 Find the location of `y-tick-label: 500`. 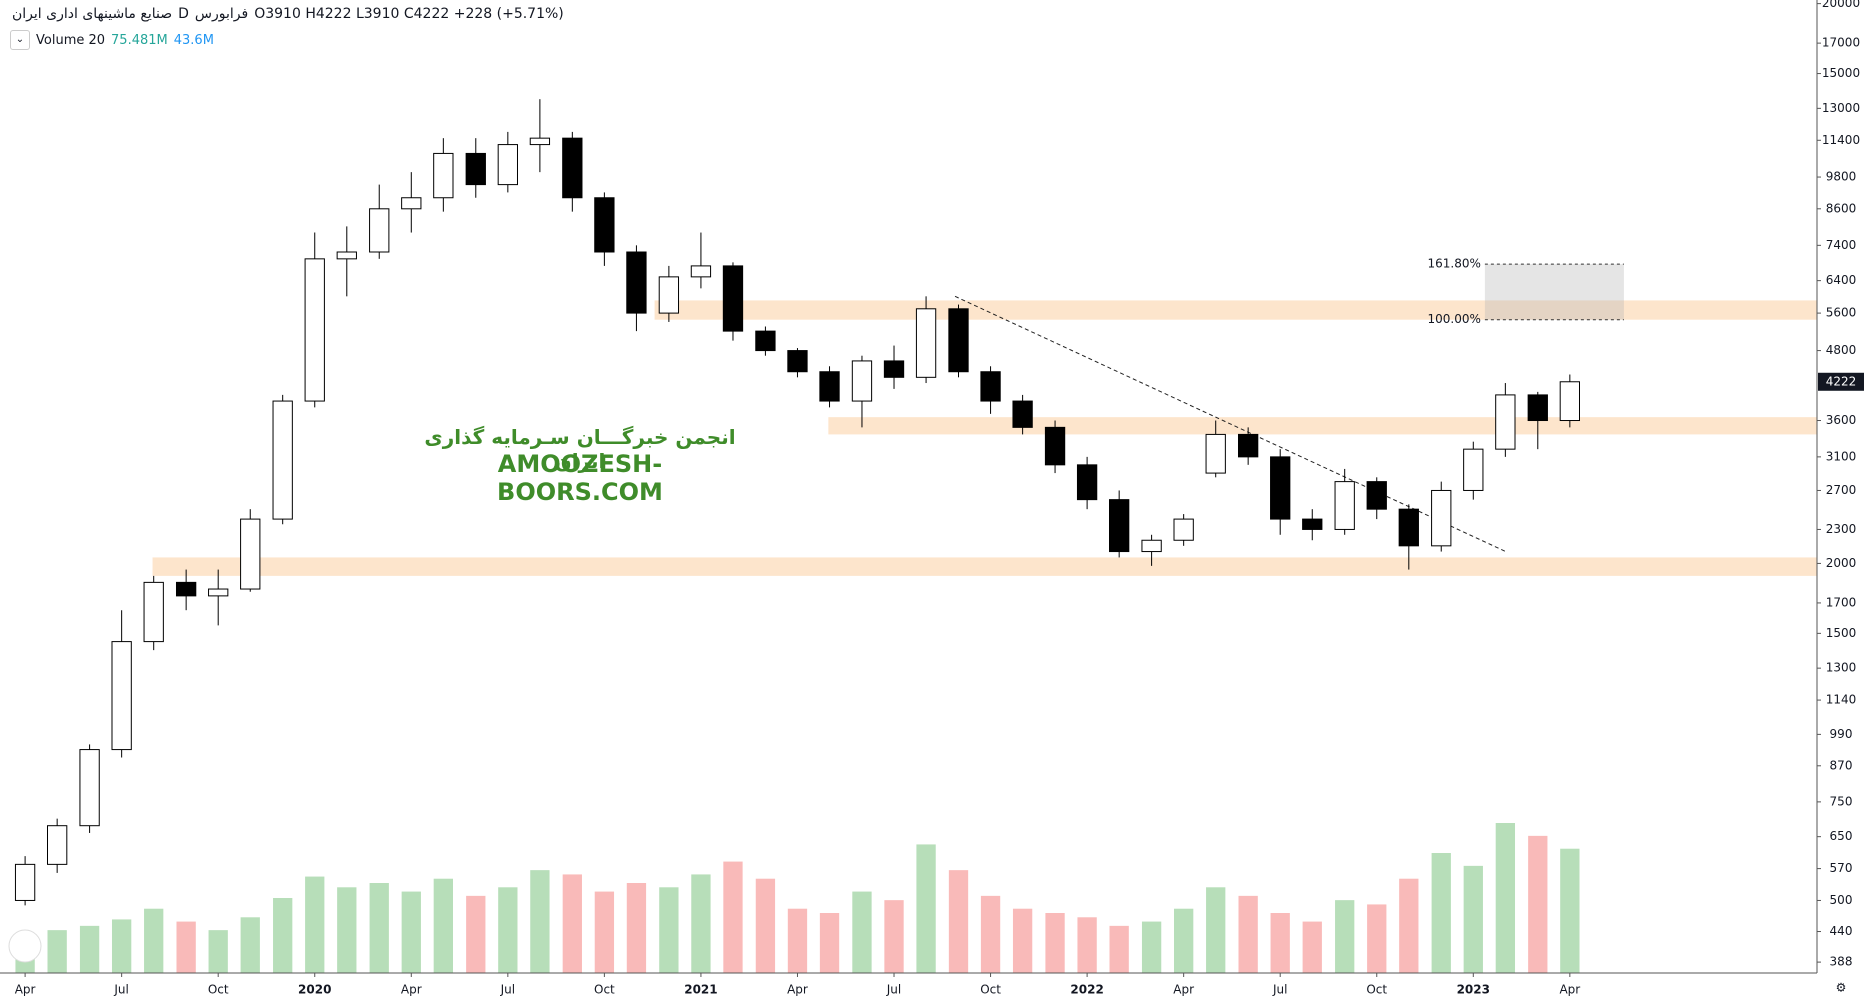

y-tick-label: 500 is located at coordinates (1841, 900).